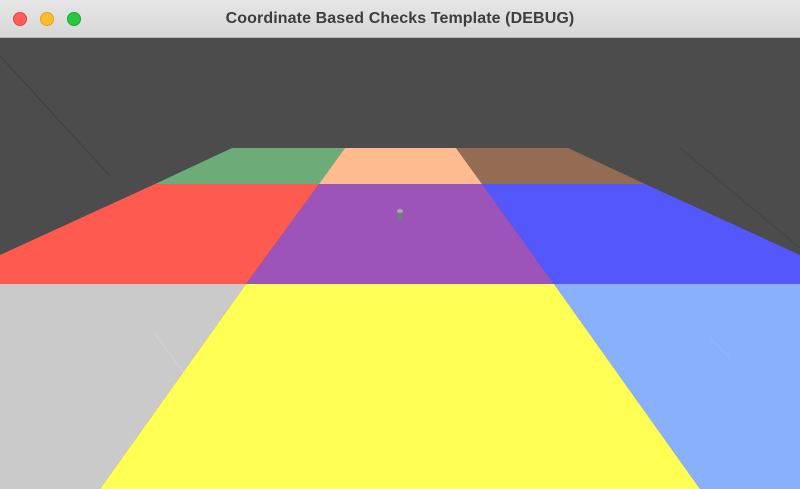 This screenshot has height=489, width=800. What do you see at coordinates (400, 214) in the screenshot?
I see `player-marker` at bounding box center [400, 214].